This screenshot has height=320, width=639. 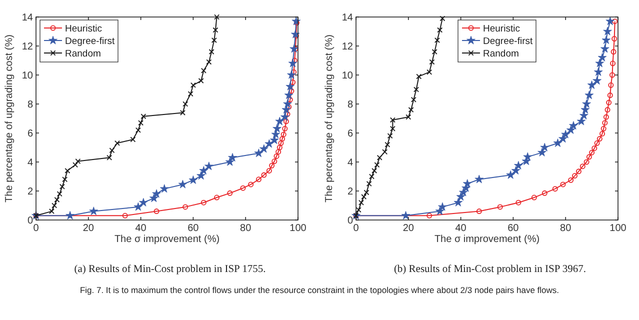 What do you see at coordinates (490, 269) in the screenshot?
I see `text: (b) Results of Min-Cost problem in ISP 3967.` at bounding box center [490, 269].